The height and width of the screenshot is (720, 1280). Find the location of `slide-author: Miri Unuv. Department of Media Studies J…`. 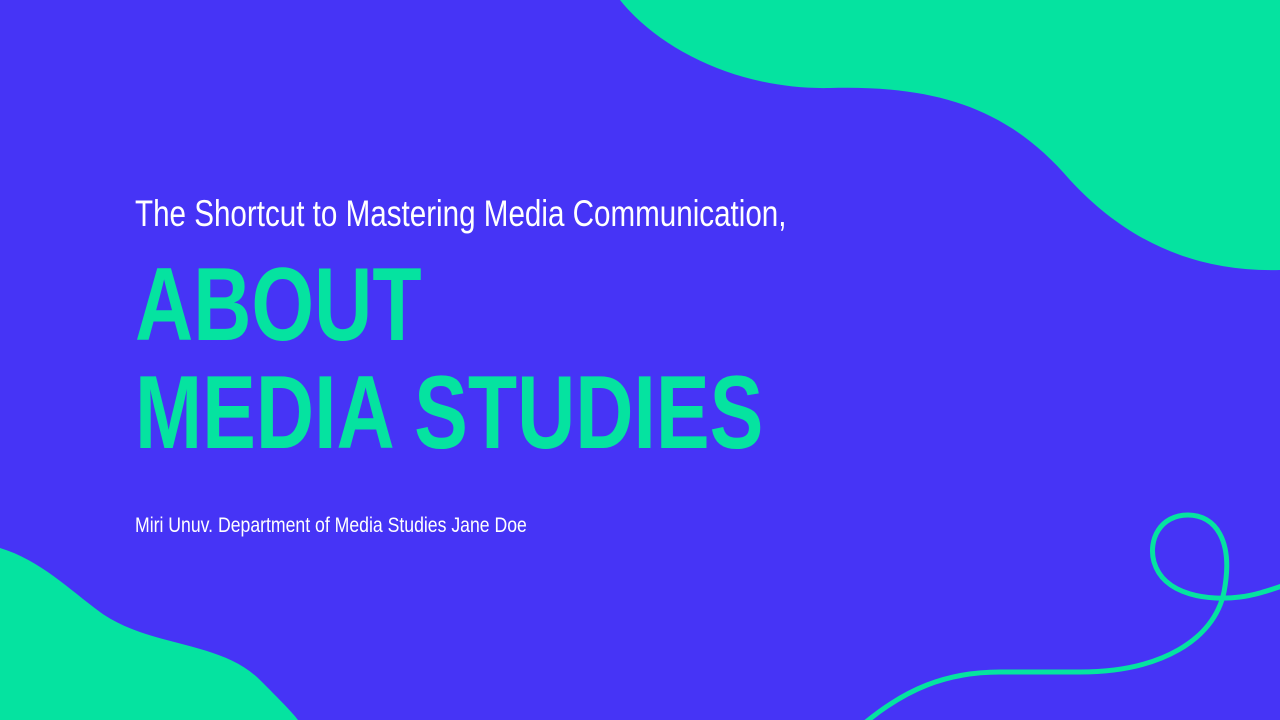

slide-author: Miri Unuv. Department of Media Studies J… is located at coordinates (331, 525).